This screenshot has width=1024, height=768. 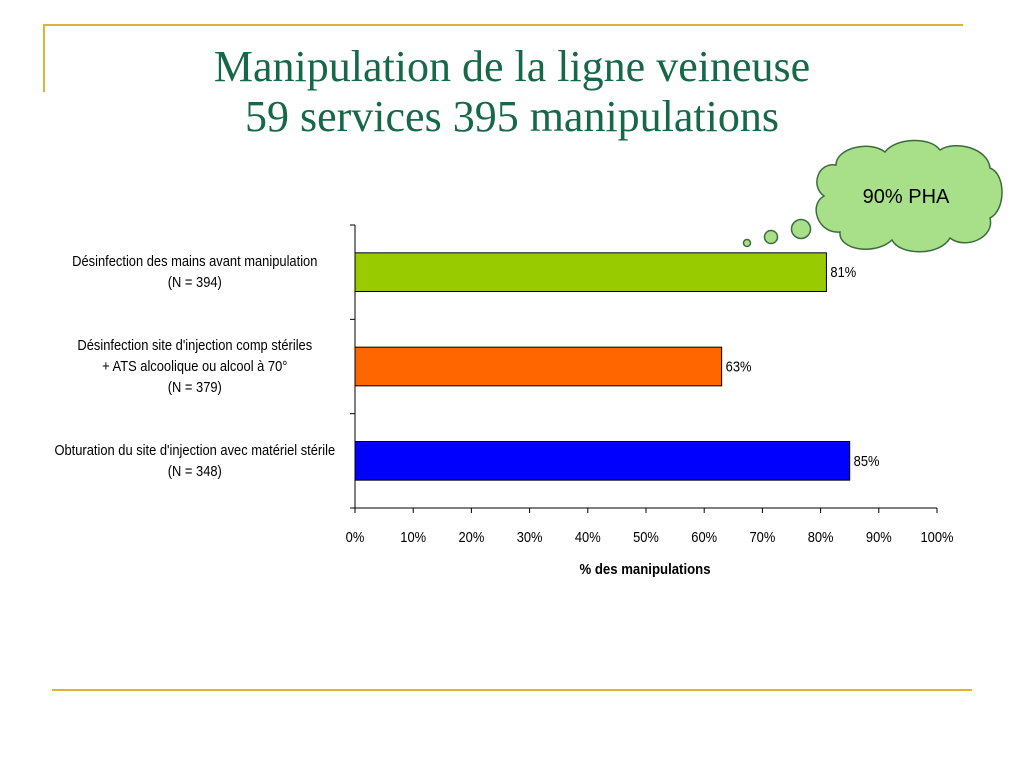 I want to click on thought-bubble-callout: 90% PHA, so click(x=872, y=196).